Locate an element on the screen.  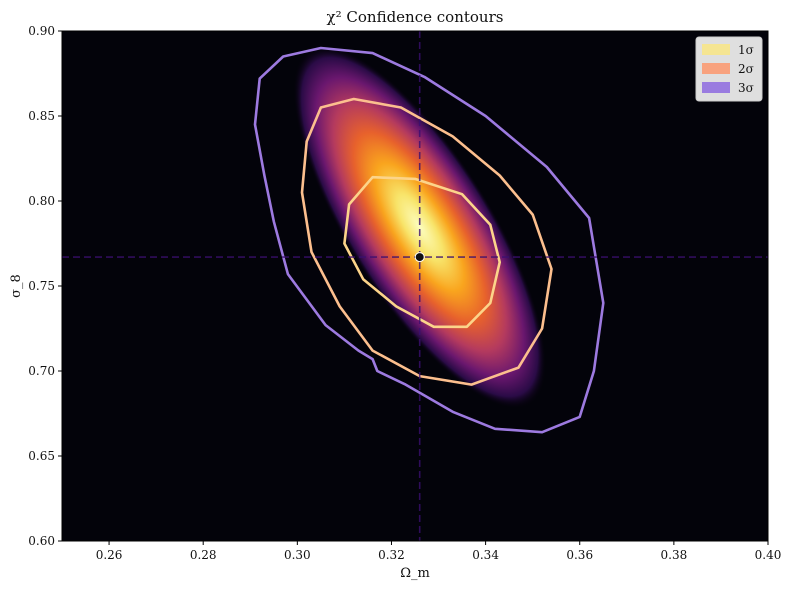
y-tick-label: 0.85 is located at coordinates (41, 116).